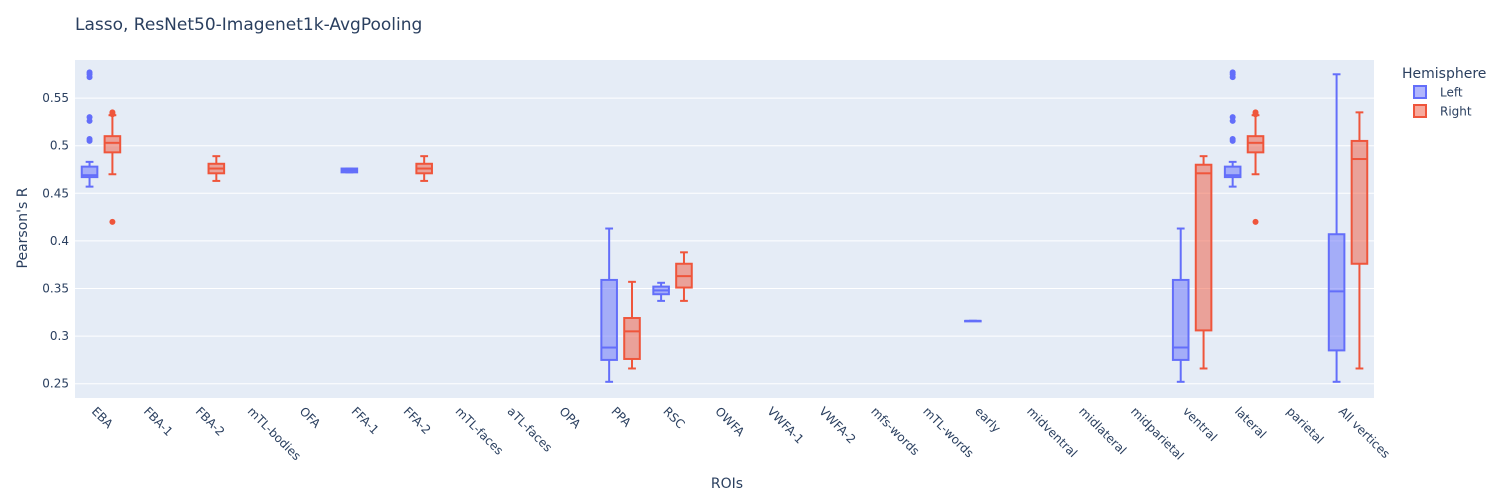 This screenshot has width=1500, height=500. Describe the element at coordinates (1255, 167) in the screenshot. I see `box-right-lateral` at that location.